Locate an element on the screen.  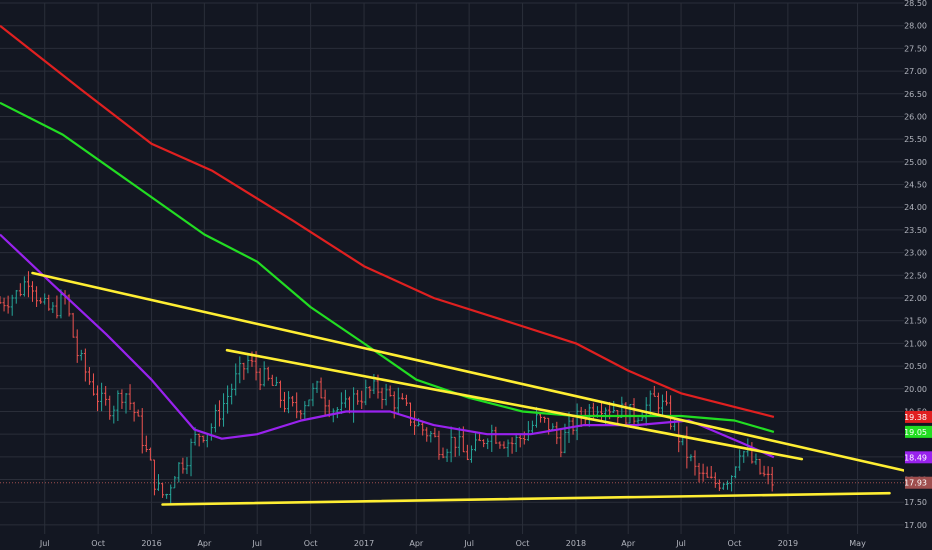
y-tick-label: 24.00 is located at coordinates (915, 207).